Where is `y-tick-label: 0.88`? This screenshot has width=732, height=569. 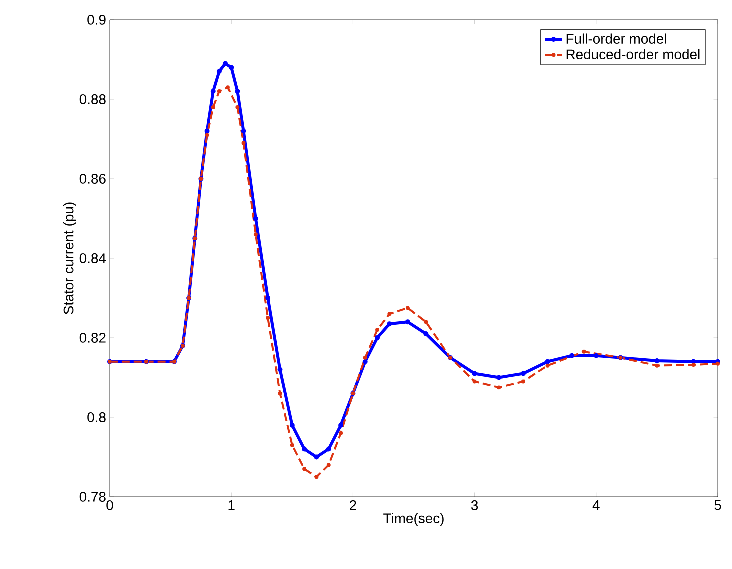 y-tick-label: 0.88 is located at coordinates (93, 99).